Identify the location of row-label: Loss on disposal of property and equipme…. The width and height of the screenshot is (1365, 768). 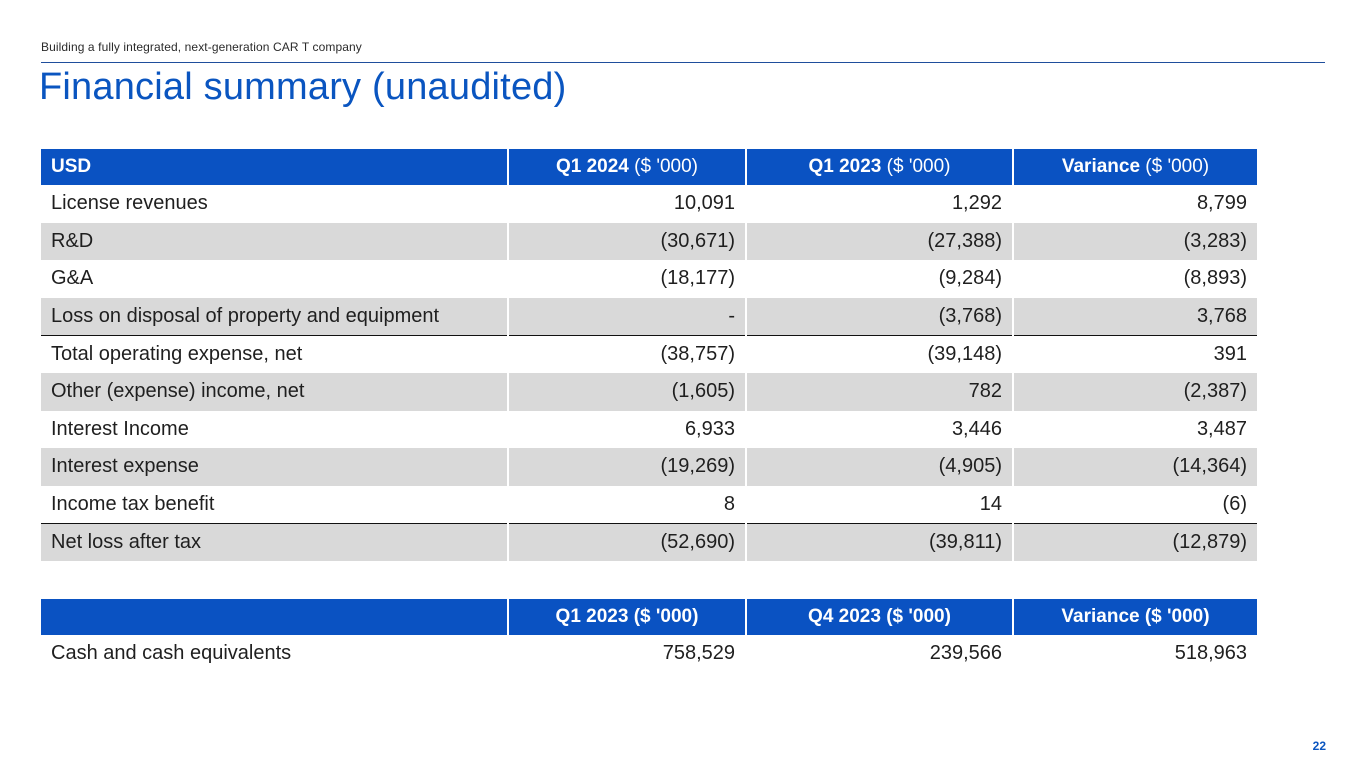
(274, 316).